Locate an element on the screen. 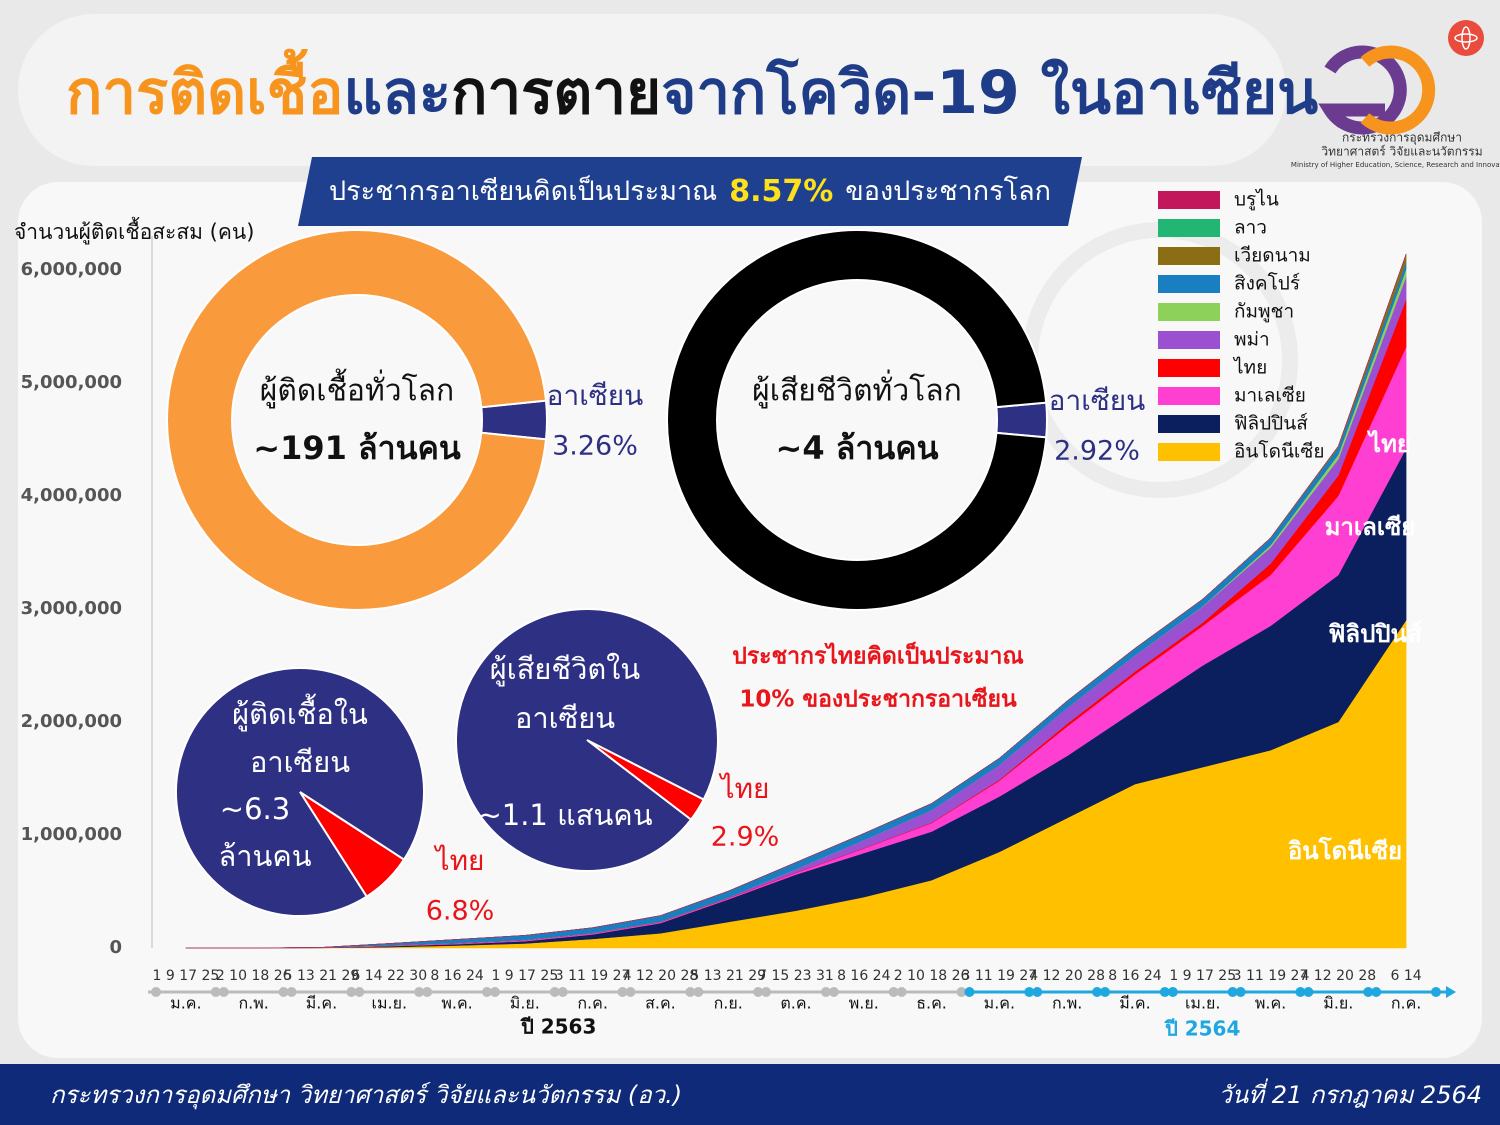 This screenshot has height=1125, width=1500. logo-atom is located at coordinates (1466, 38).